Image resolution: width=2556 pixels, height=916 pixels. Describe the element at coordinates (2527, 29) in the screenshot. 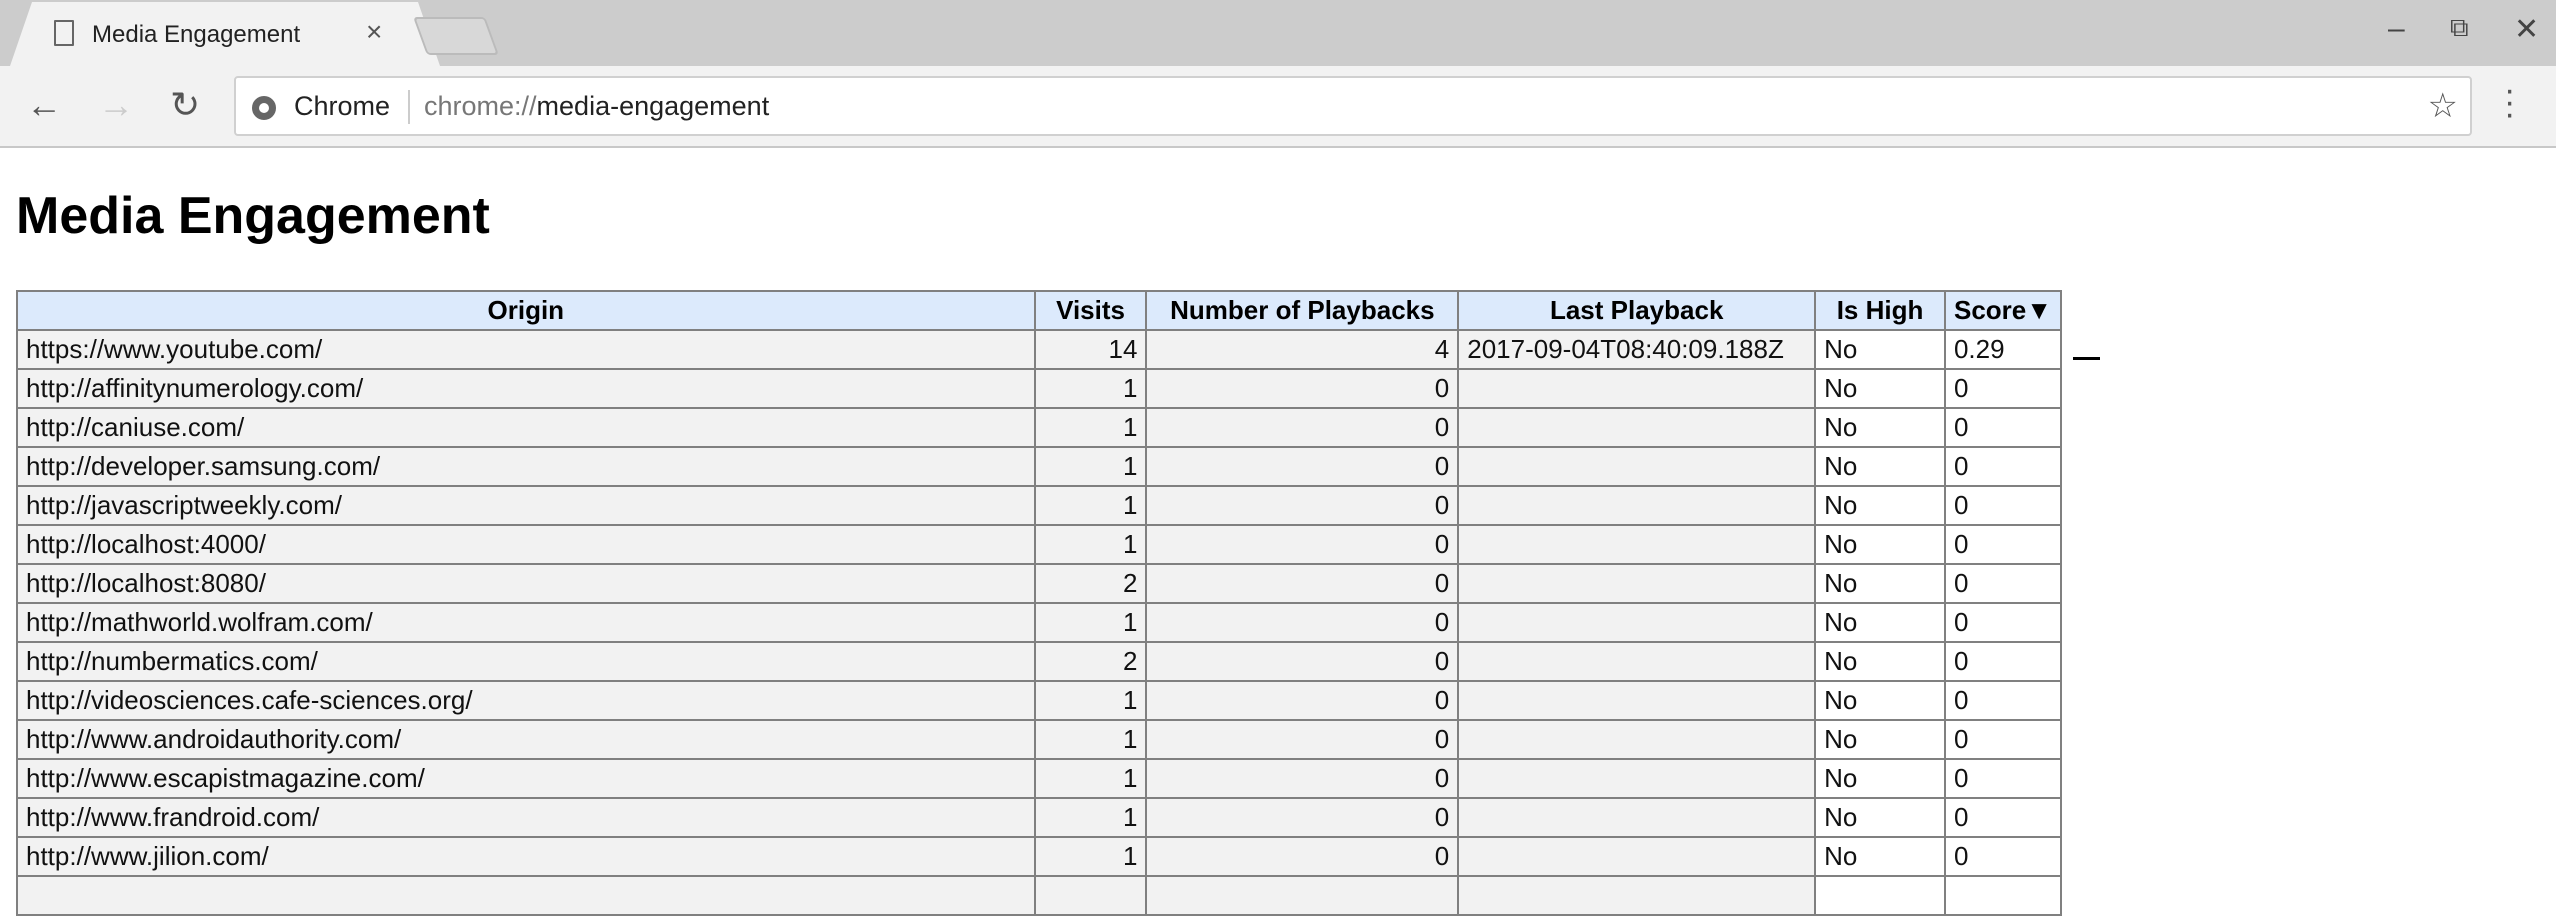

I see `close-window-icon: ✕` at that location.